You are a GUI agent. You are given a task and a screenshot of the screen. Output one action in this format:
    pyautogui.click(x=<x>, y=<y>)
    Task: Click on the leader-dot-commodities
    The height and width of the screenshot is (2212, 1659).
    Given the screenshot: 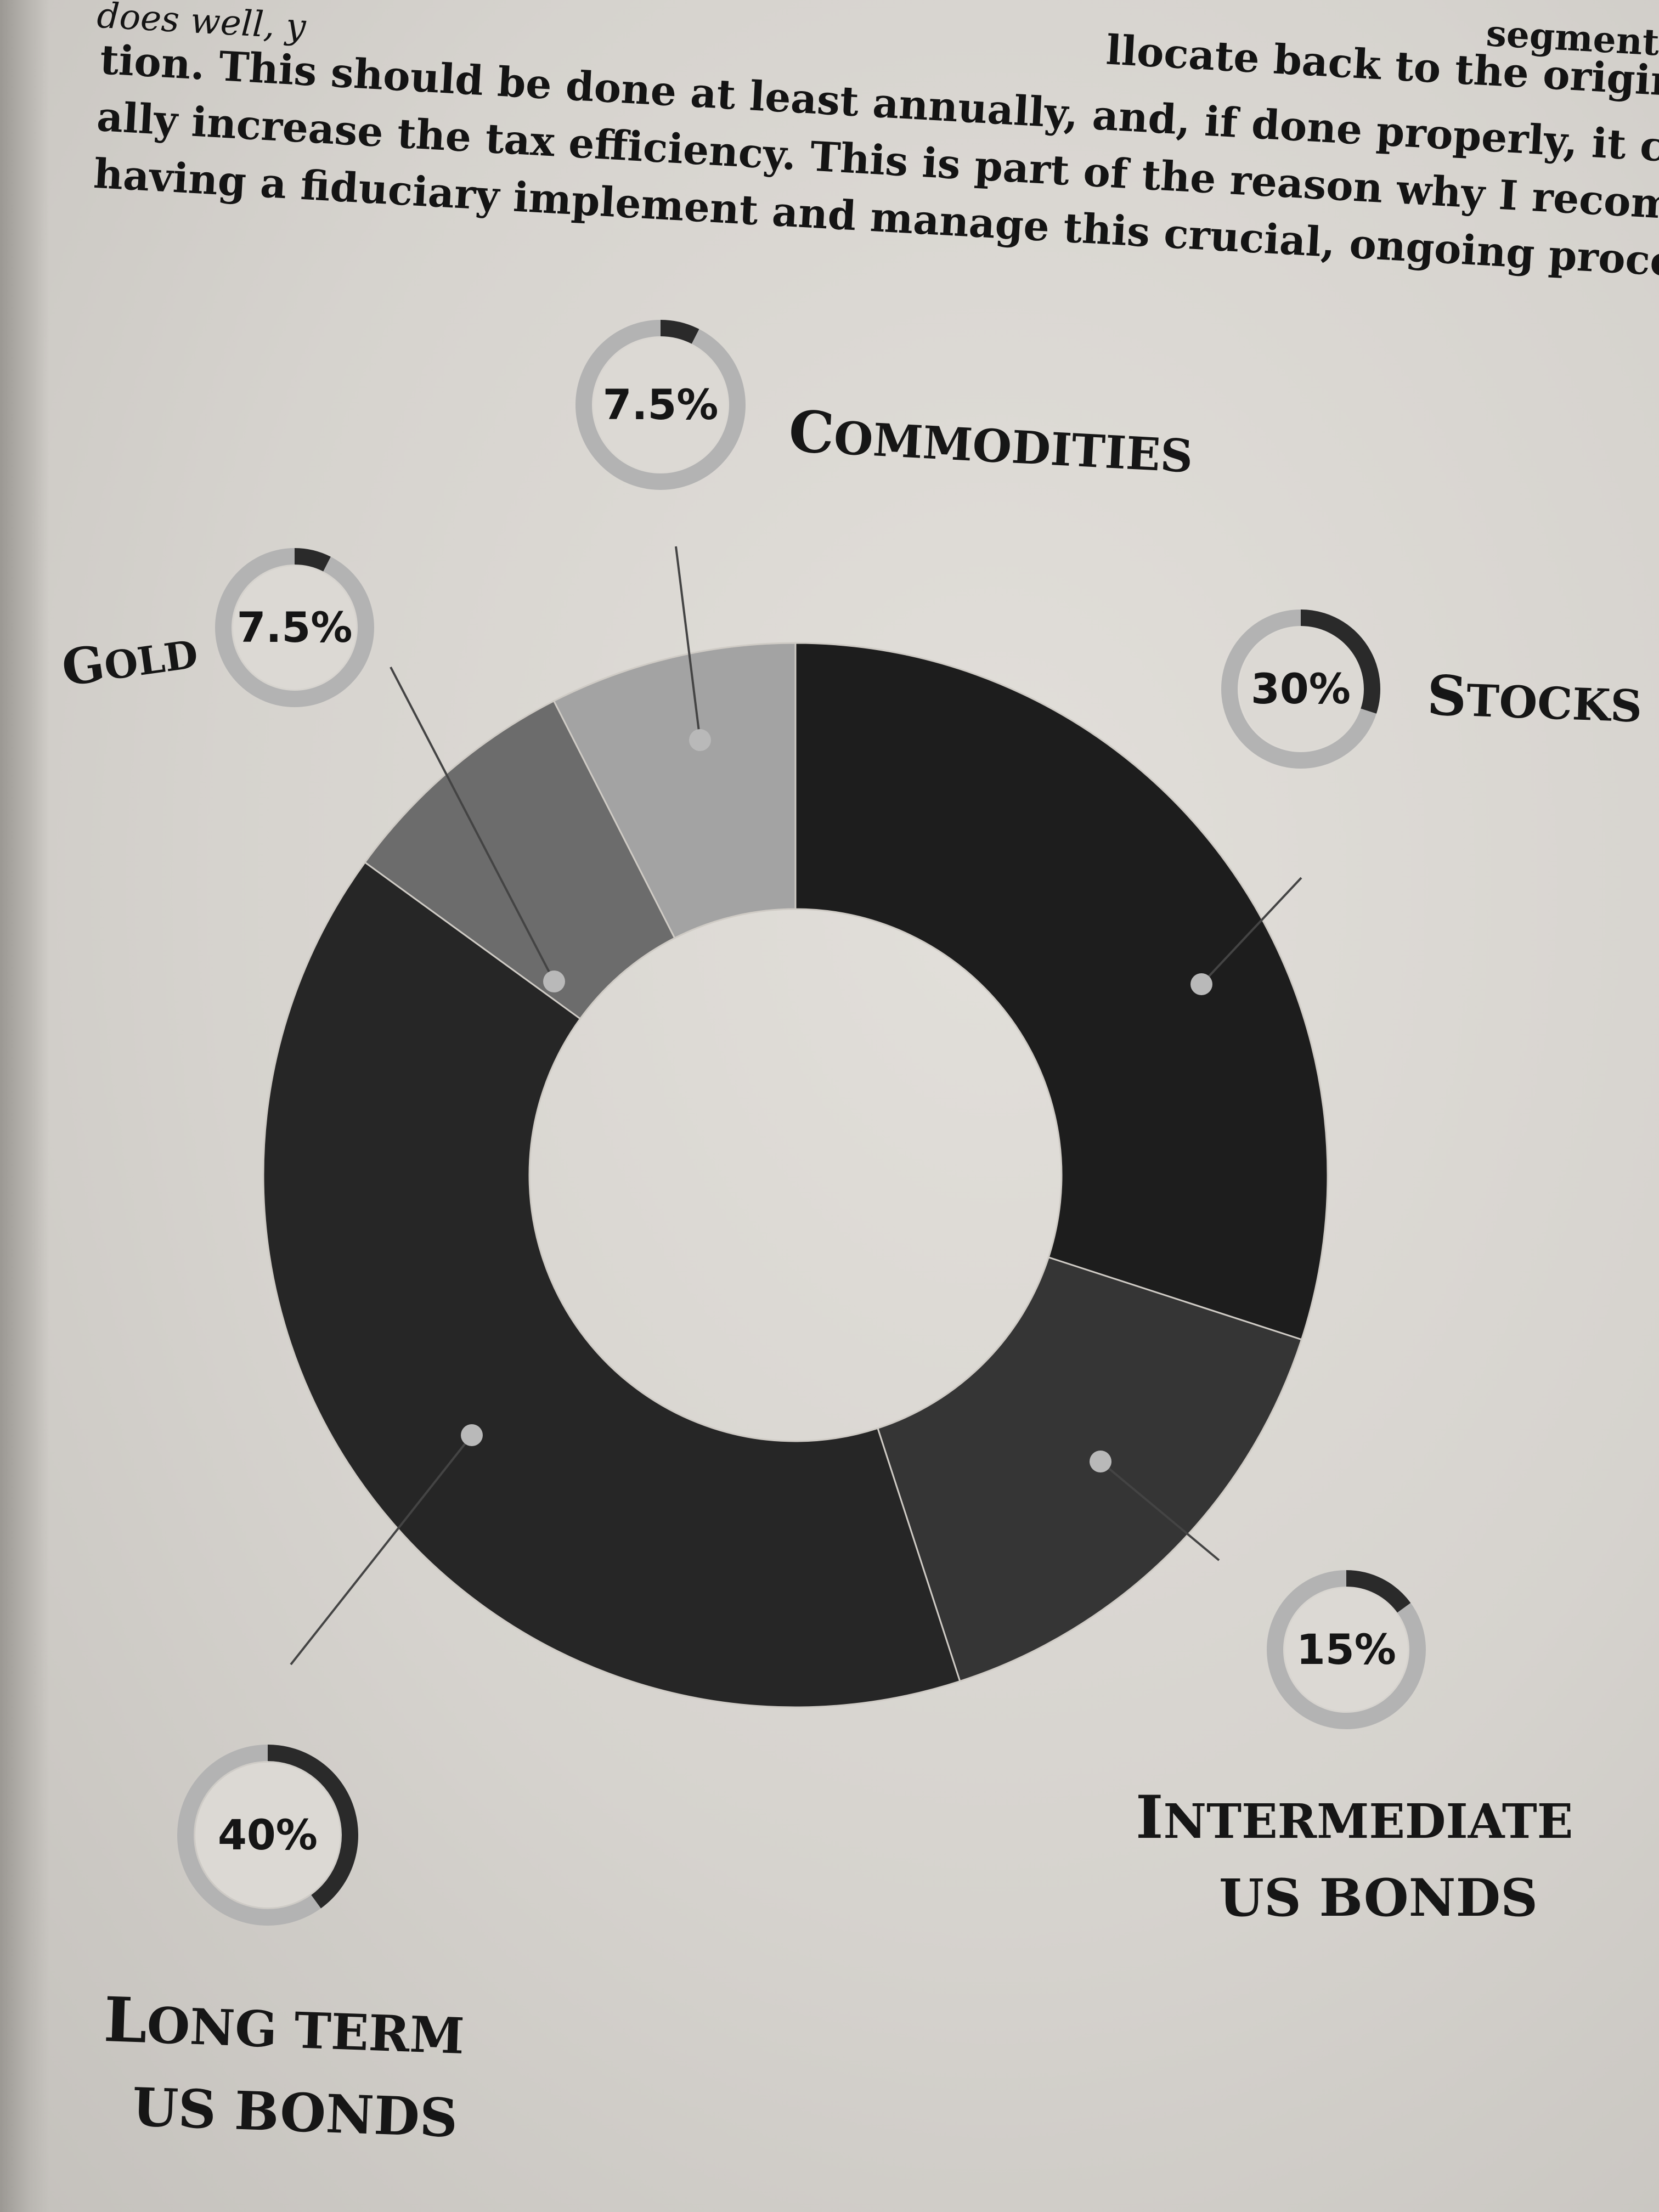 What is the action you would take?
    pyautogui.click(x=700, y=740)
    